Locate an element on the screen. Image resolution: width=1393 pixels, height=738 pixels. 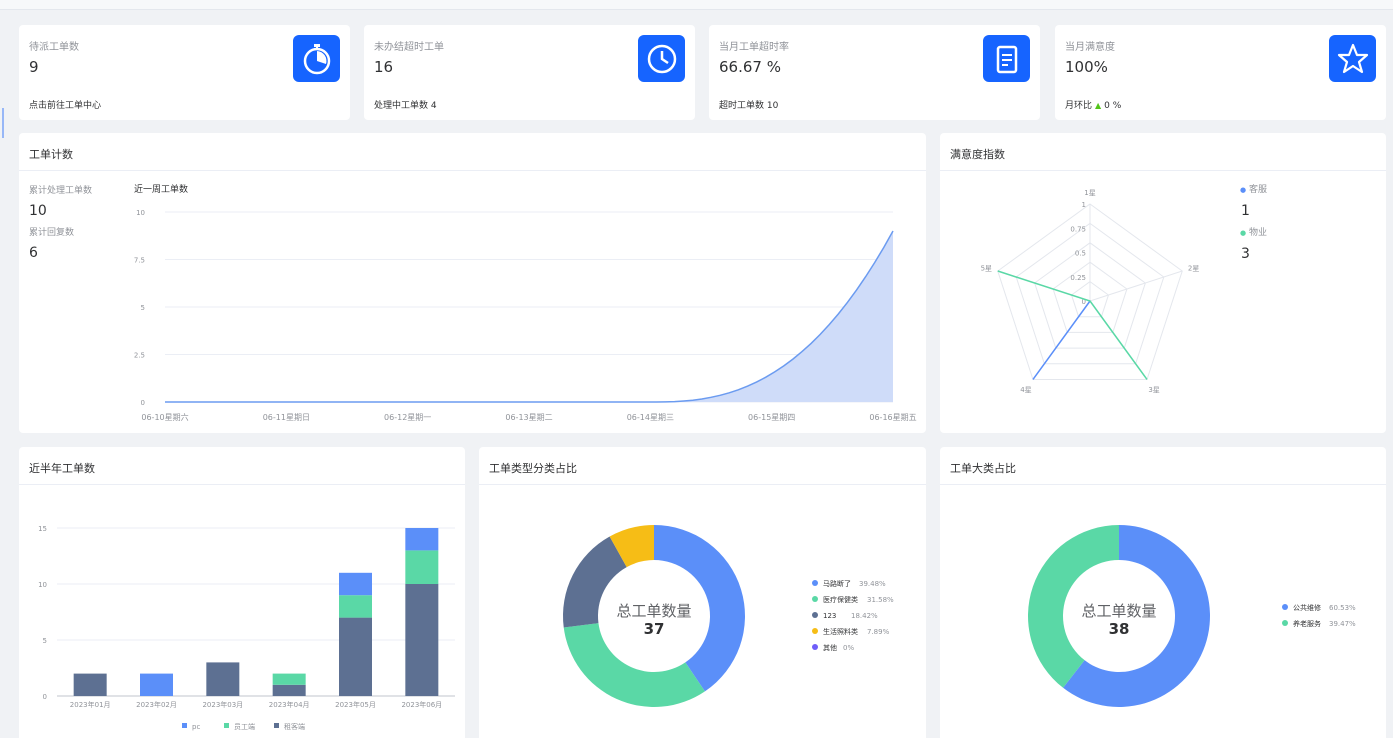
x-tick-label: 2023年01月 is located at coordinates (90, 704).